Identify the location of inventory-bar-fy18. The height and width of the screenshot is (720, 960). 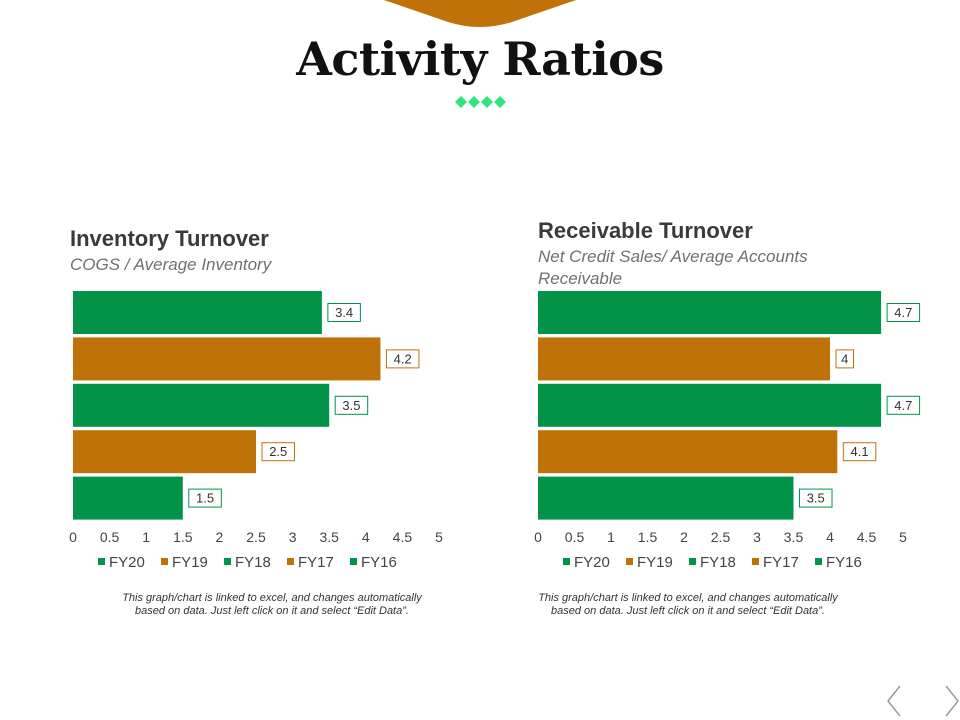
(201, 405).